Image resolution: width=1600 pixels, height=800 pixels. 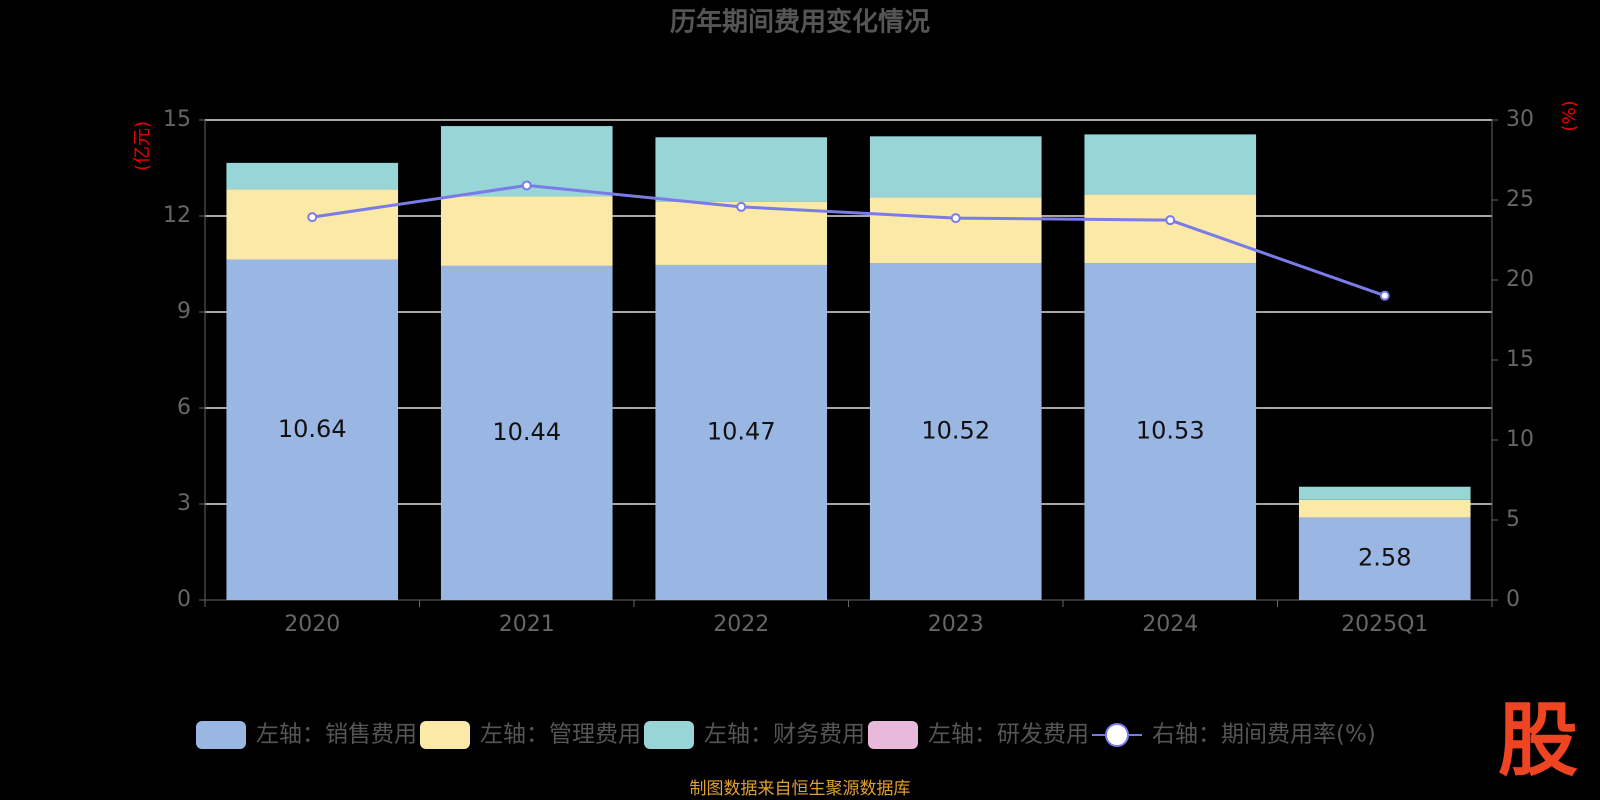 What do you see at coordinates (784, 735) in the screenshot?
I see `legend-label: 左轴：财务费用` at bounding box center [784, 735].